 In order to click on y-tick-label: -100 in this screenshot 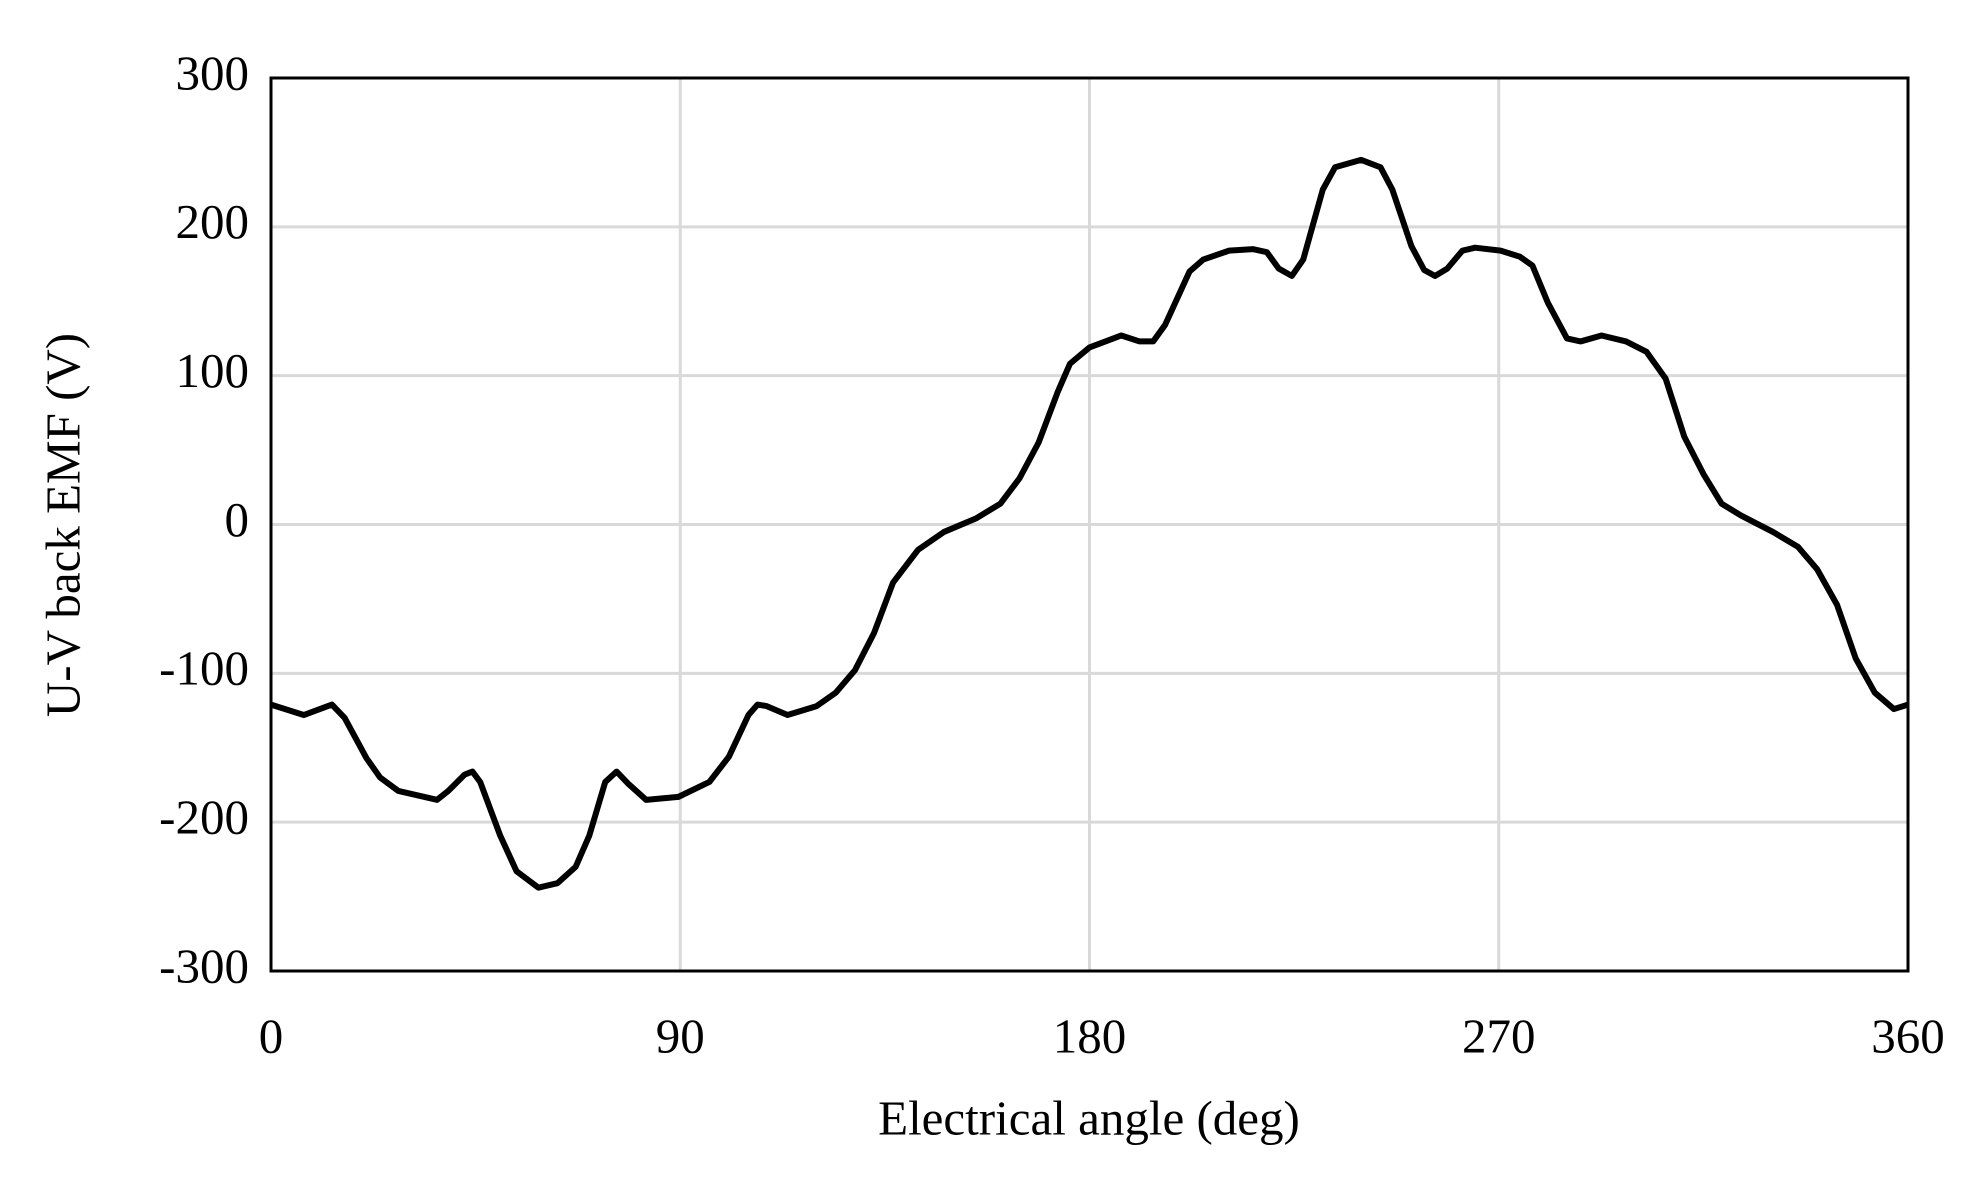, I will do `click(204, 668)`.